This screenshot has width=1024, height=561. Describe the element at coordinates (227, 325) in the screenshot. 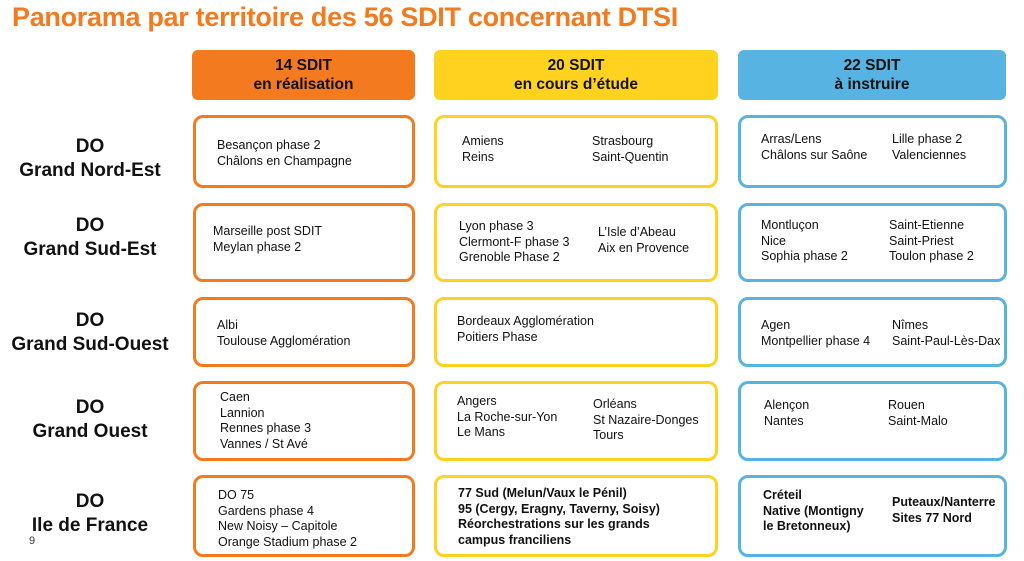

I see `list-item: Albi` at that location.